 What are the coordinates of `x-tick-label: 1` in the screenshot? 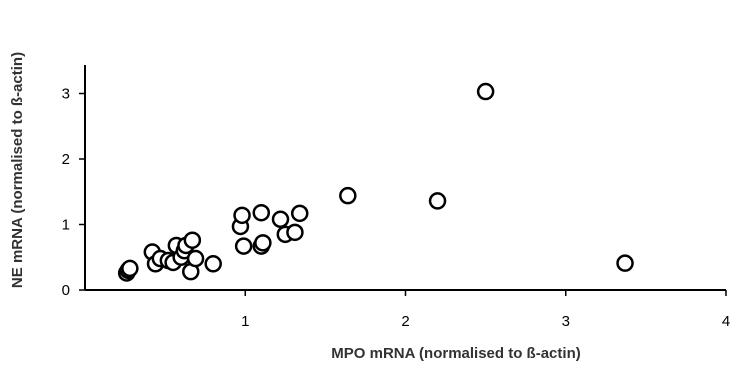 It's located at (245, 321).